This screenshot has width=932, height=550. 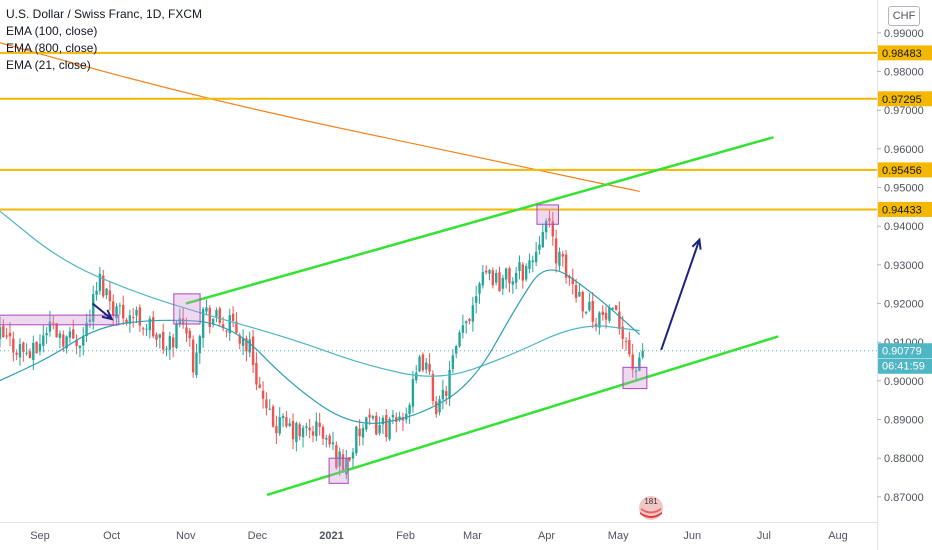 What do you see at coordinates (904, 16) in the screenshot?
I see `currency-button: CHF` at bounding box center [904, 16].